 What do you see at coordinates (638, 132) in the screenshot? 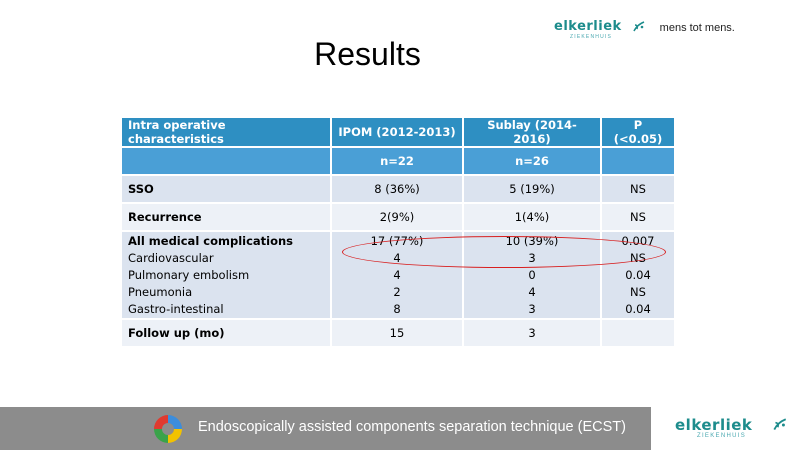
I see `header-cell: P (<0.05)` at bounding box center [638, 132].